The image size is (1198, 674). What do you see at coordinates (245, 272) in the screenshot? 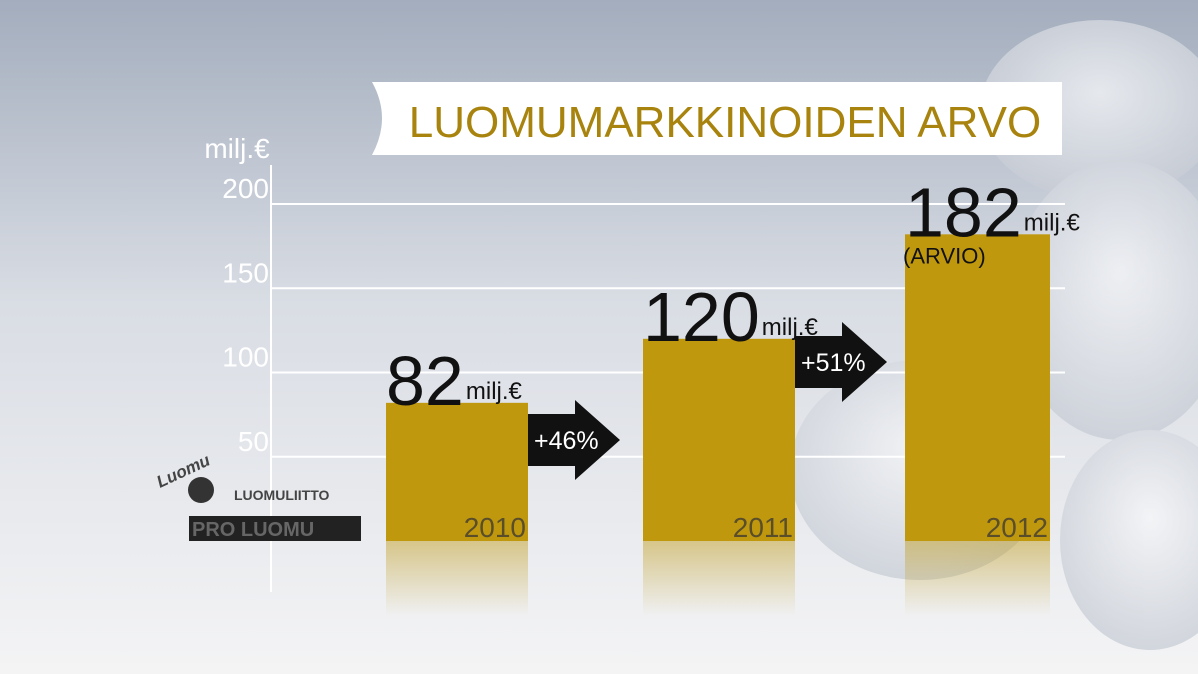
I see `y-tick-label: 150` at bounding box center [245, 272].